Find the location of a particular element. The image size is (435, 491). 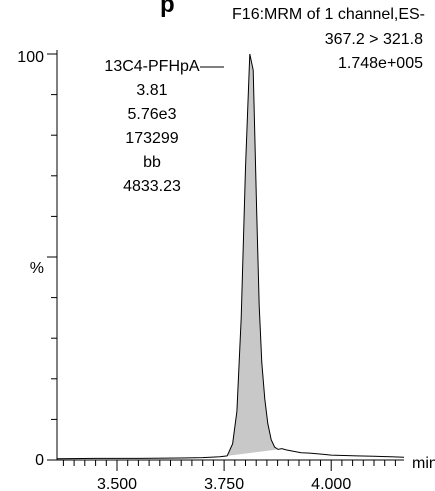

x-tick-label: 4.000 is located at coordinates (331, 483).